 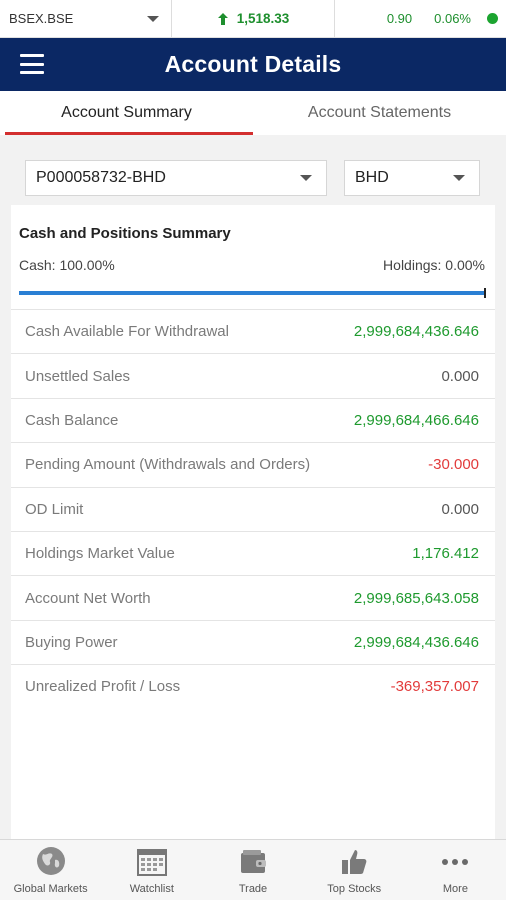 What do you see at coordinates (151, 889) in the screenshot?
I see `nav-label: Watchlist` at bounding box center [151, 889].